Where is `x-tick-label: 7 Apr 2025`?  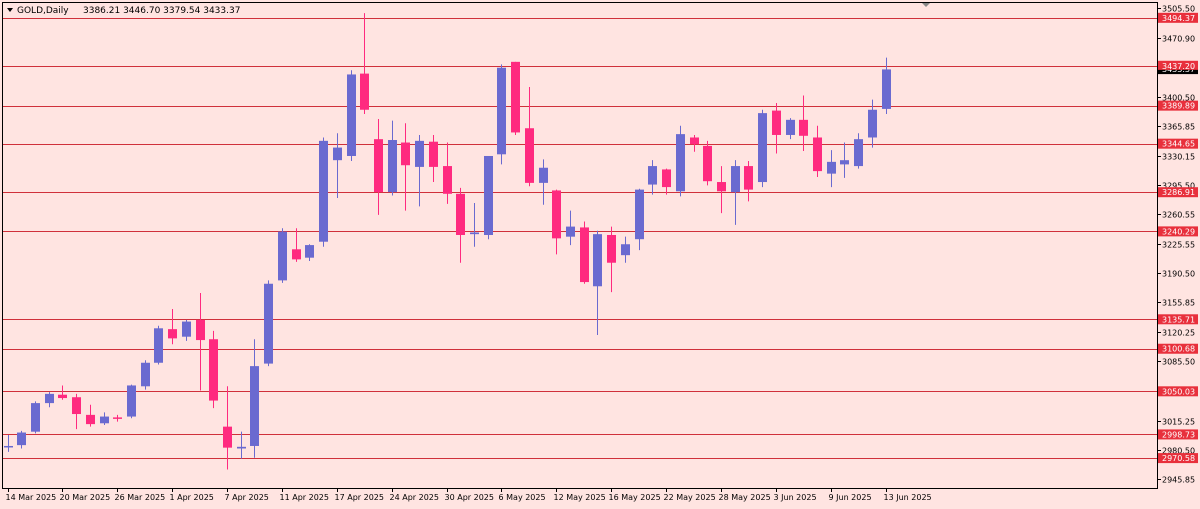 x-tick-label: 7 Apr 2025 is located at coordinates (247, 497).